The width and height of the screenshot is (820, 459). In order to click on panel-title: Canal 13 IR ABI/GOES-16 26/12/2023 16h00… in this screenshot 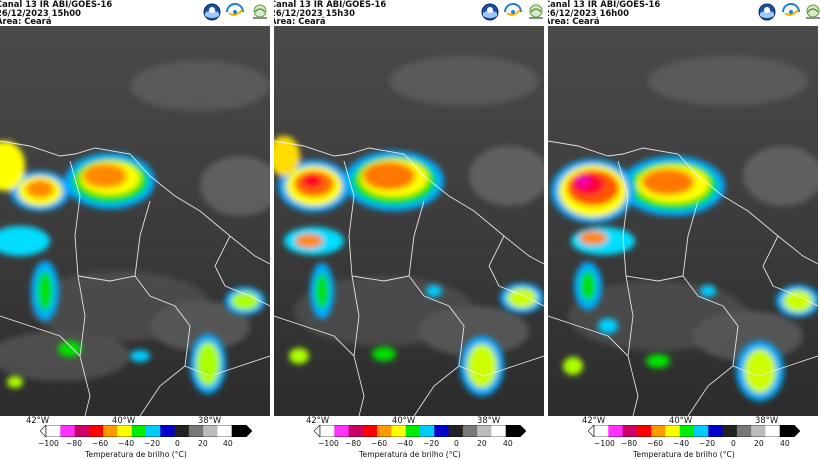, I will do `click(604, 13)`.